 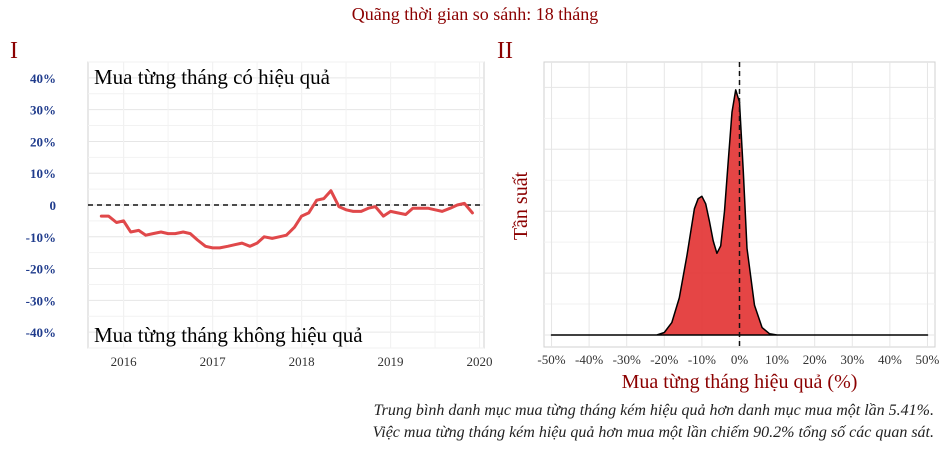 What do you see at coordinates (551, 359) in the screenshot?
I see `x-tick-label: -50%` at bounding box center [551, 359].